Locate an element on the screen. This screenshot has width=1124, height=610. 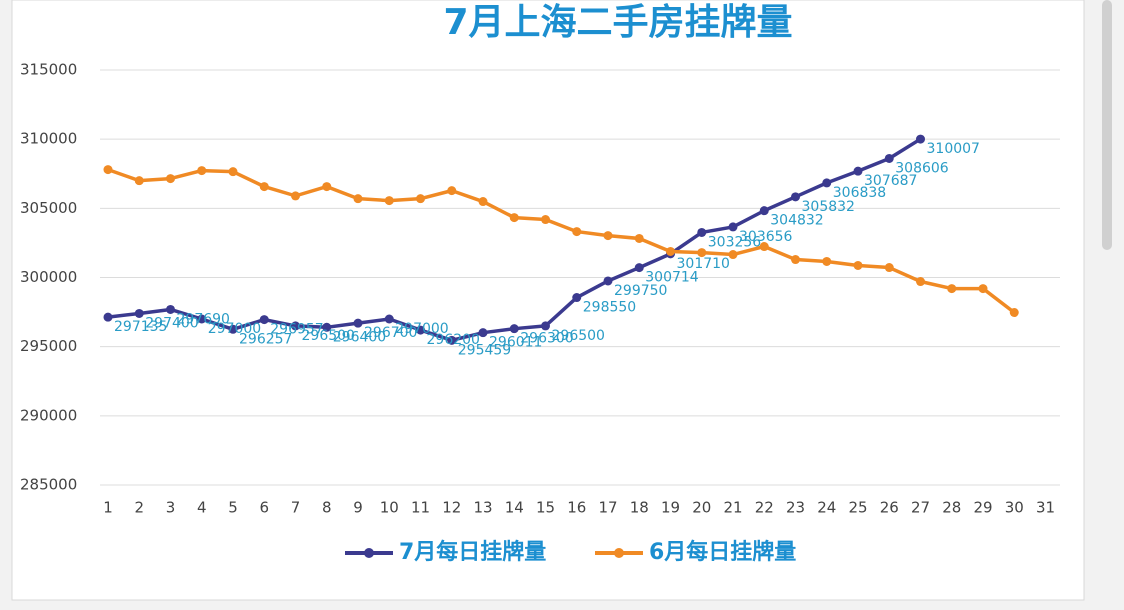
scrollbar is located at coordinates (1107, 125).